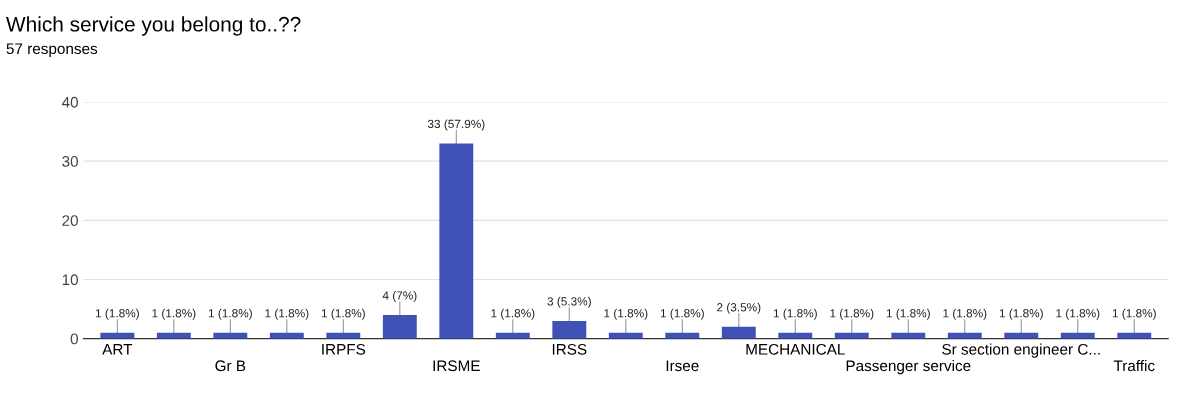 The height and width of the screenshot is (408, 1192). Describe the element at coordinates (795, 349) in the screenshot. I see `x-tick-label: MECHANICAL` at that location.